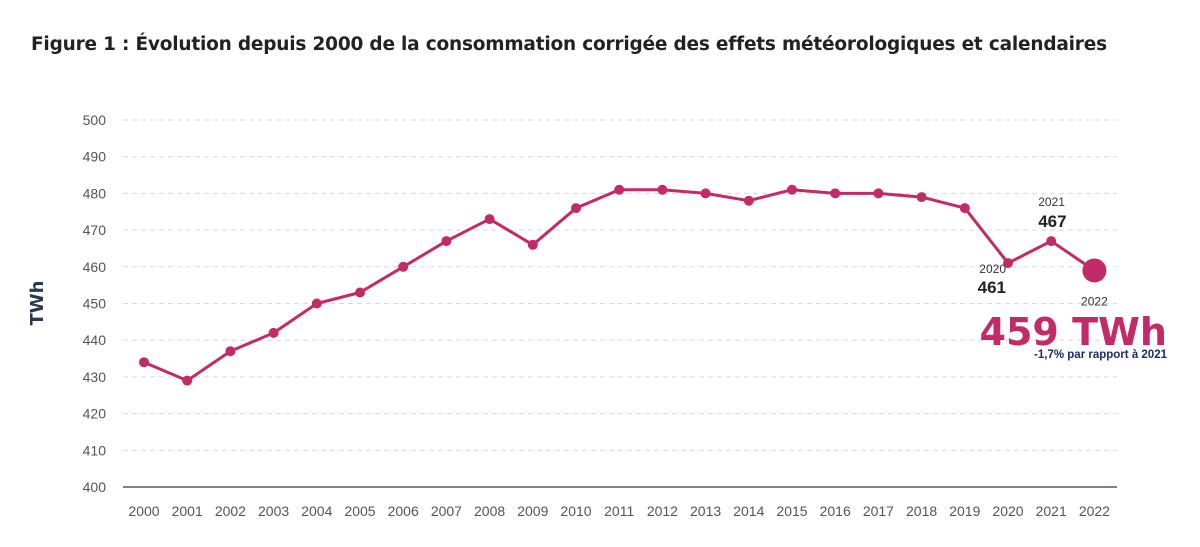 This screenshot has width=1200, height=547. I want to click on x-tick-label: 2003, so click(273, 511).